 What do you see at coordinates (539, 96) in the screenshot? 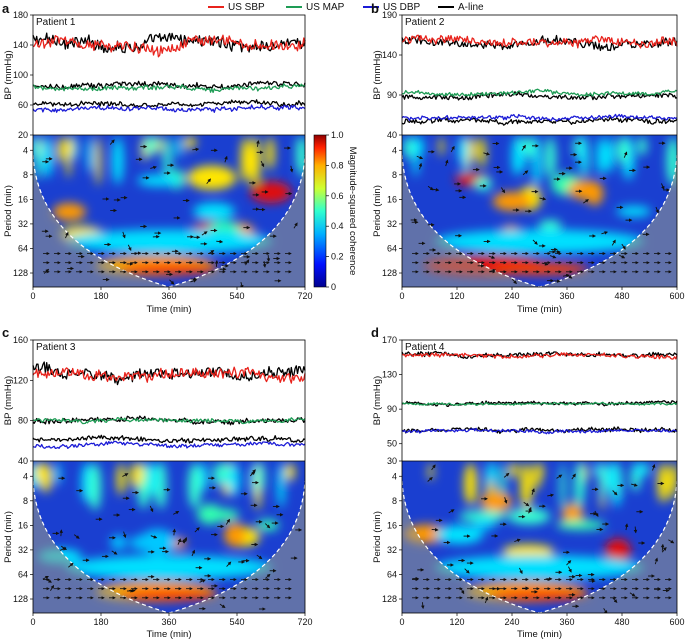
I see `bp-trace-a-line-mean` at bounding box center [539, 96].